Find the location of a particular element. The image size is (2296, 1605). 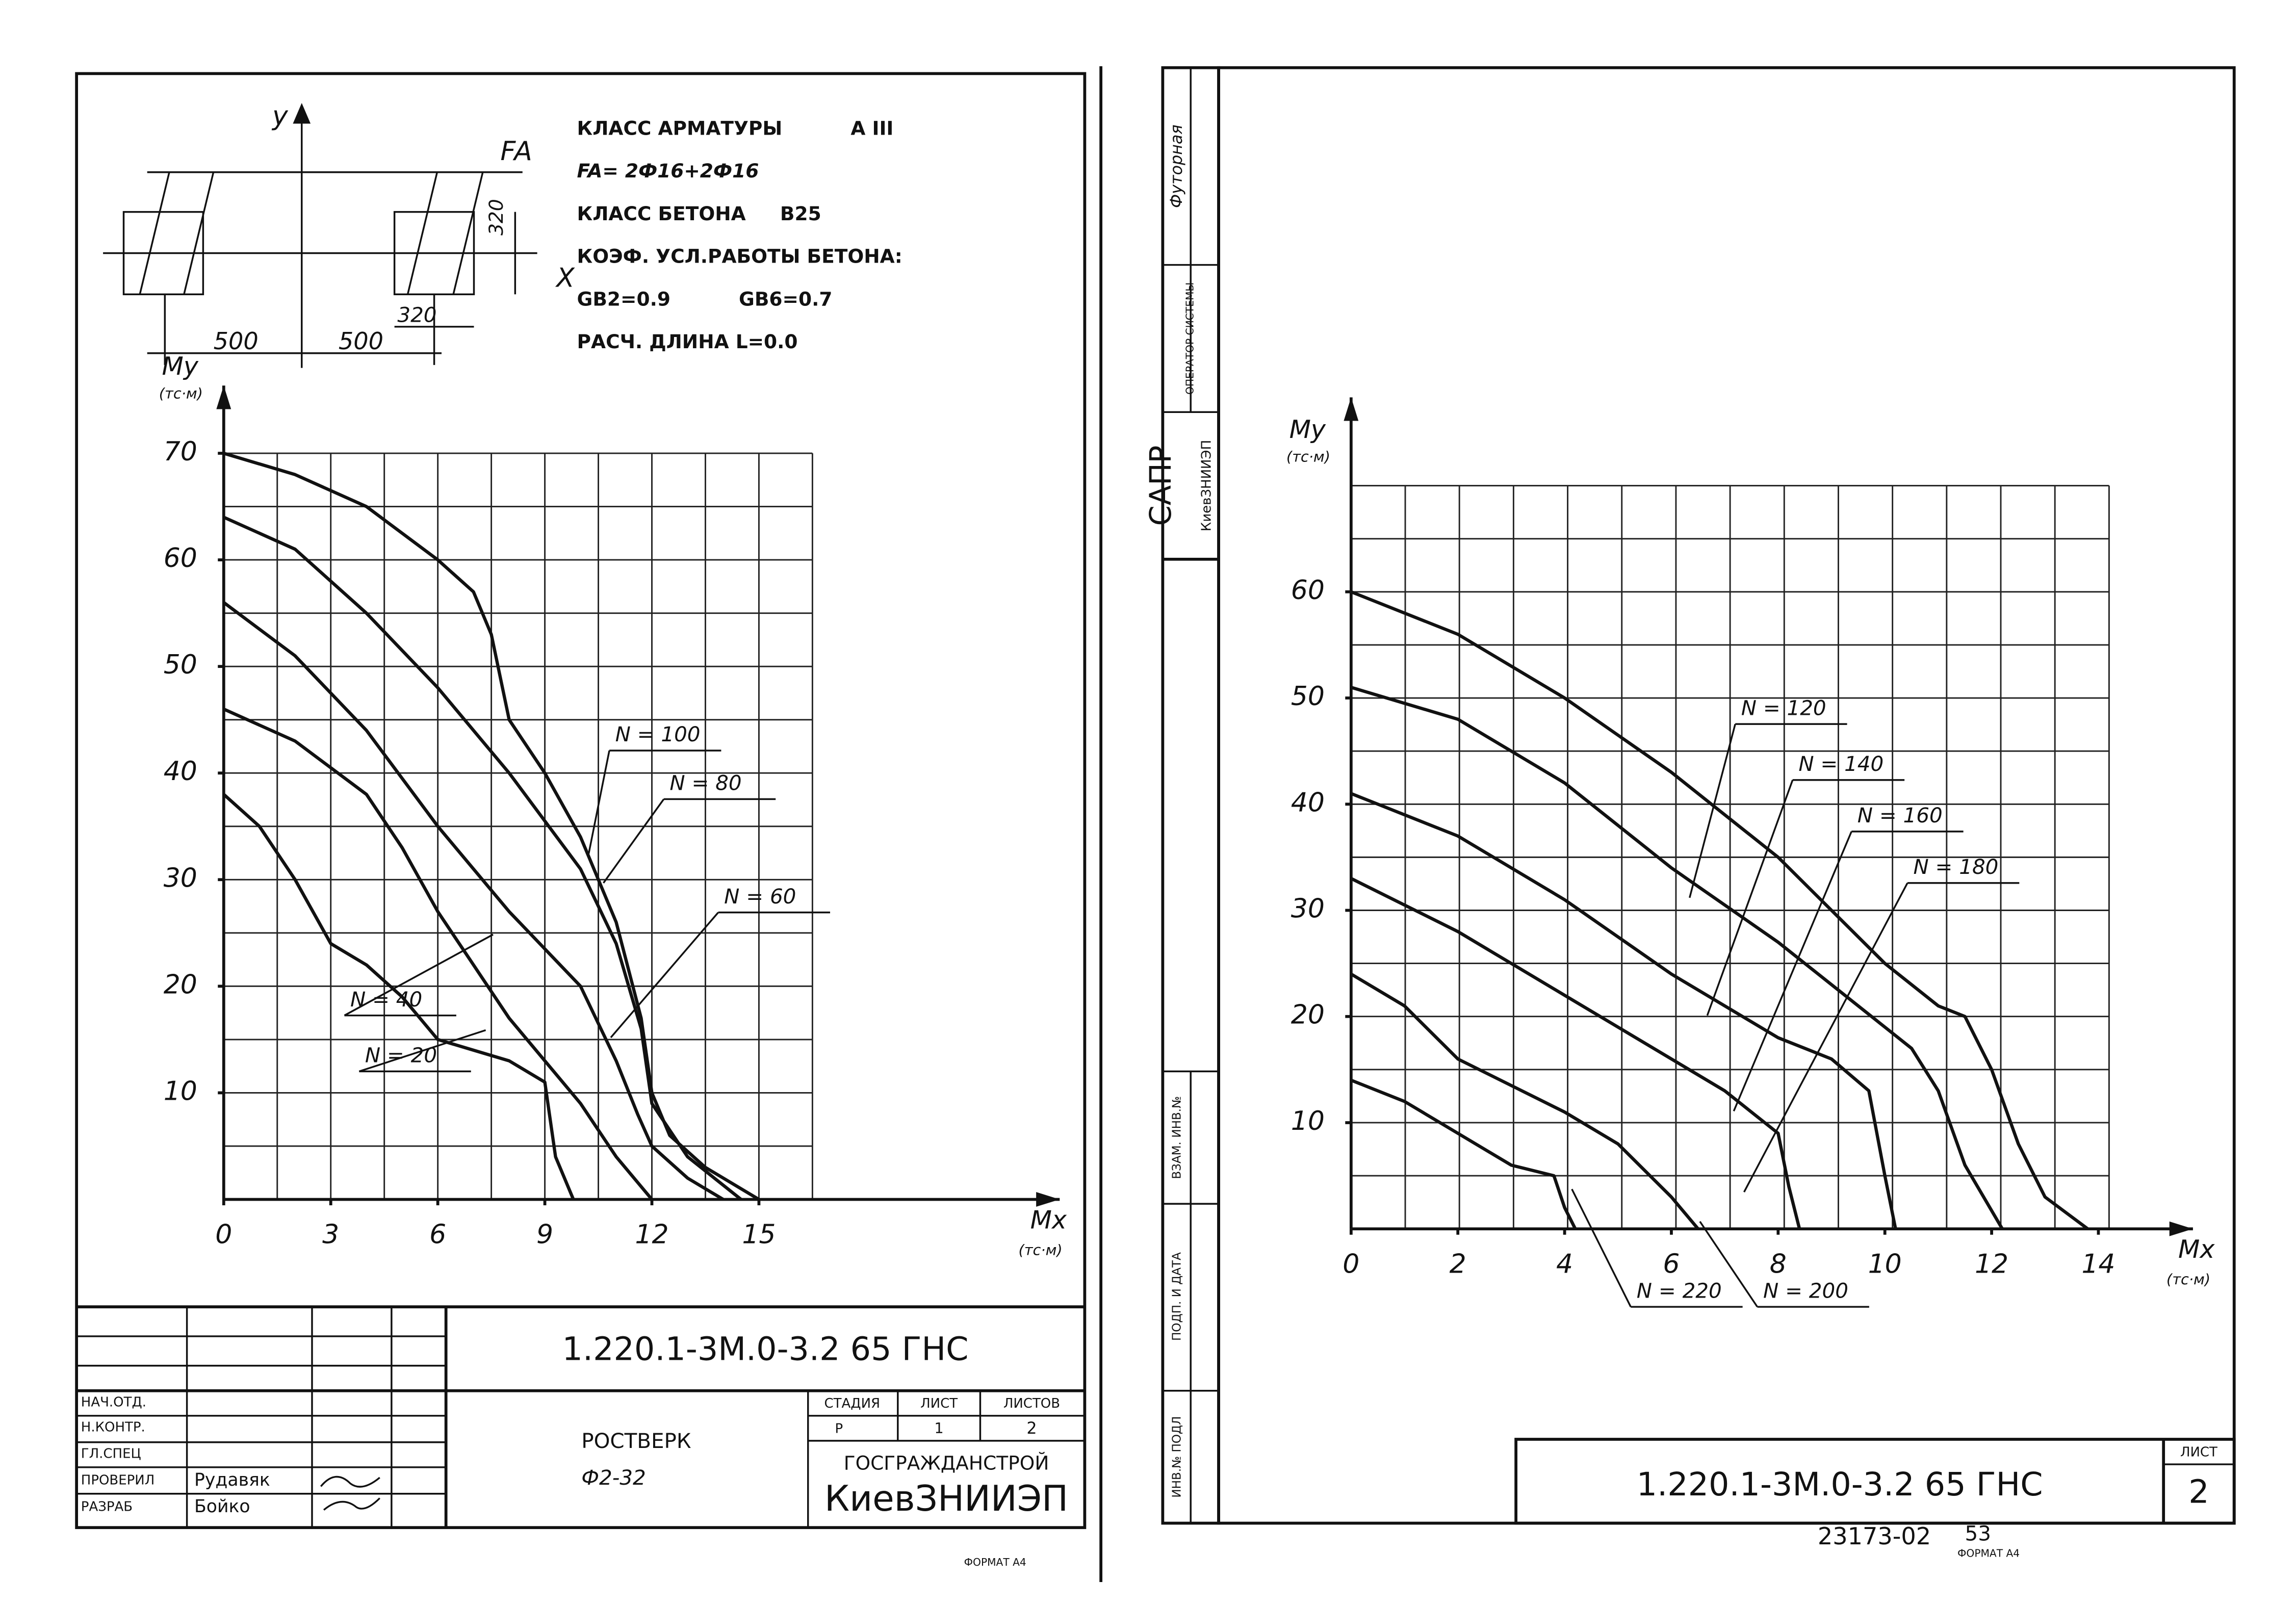

object-name: РОСТВЕРК is located at coordinates (636, 1441).